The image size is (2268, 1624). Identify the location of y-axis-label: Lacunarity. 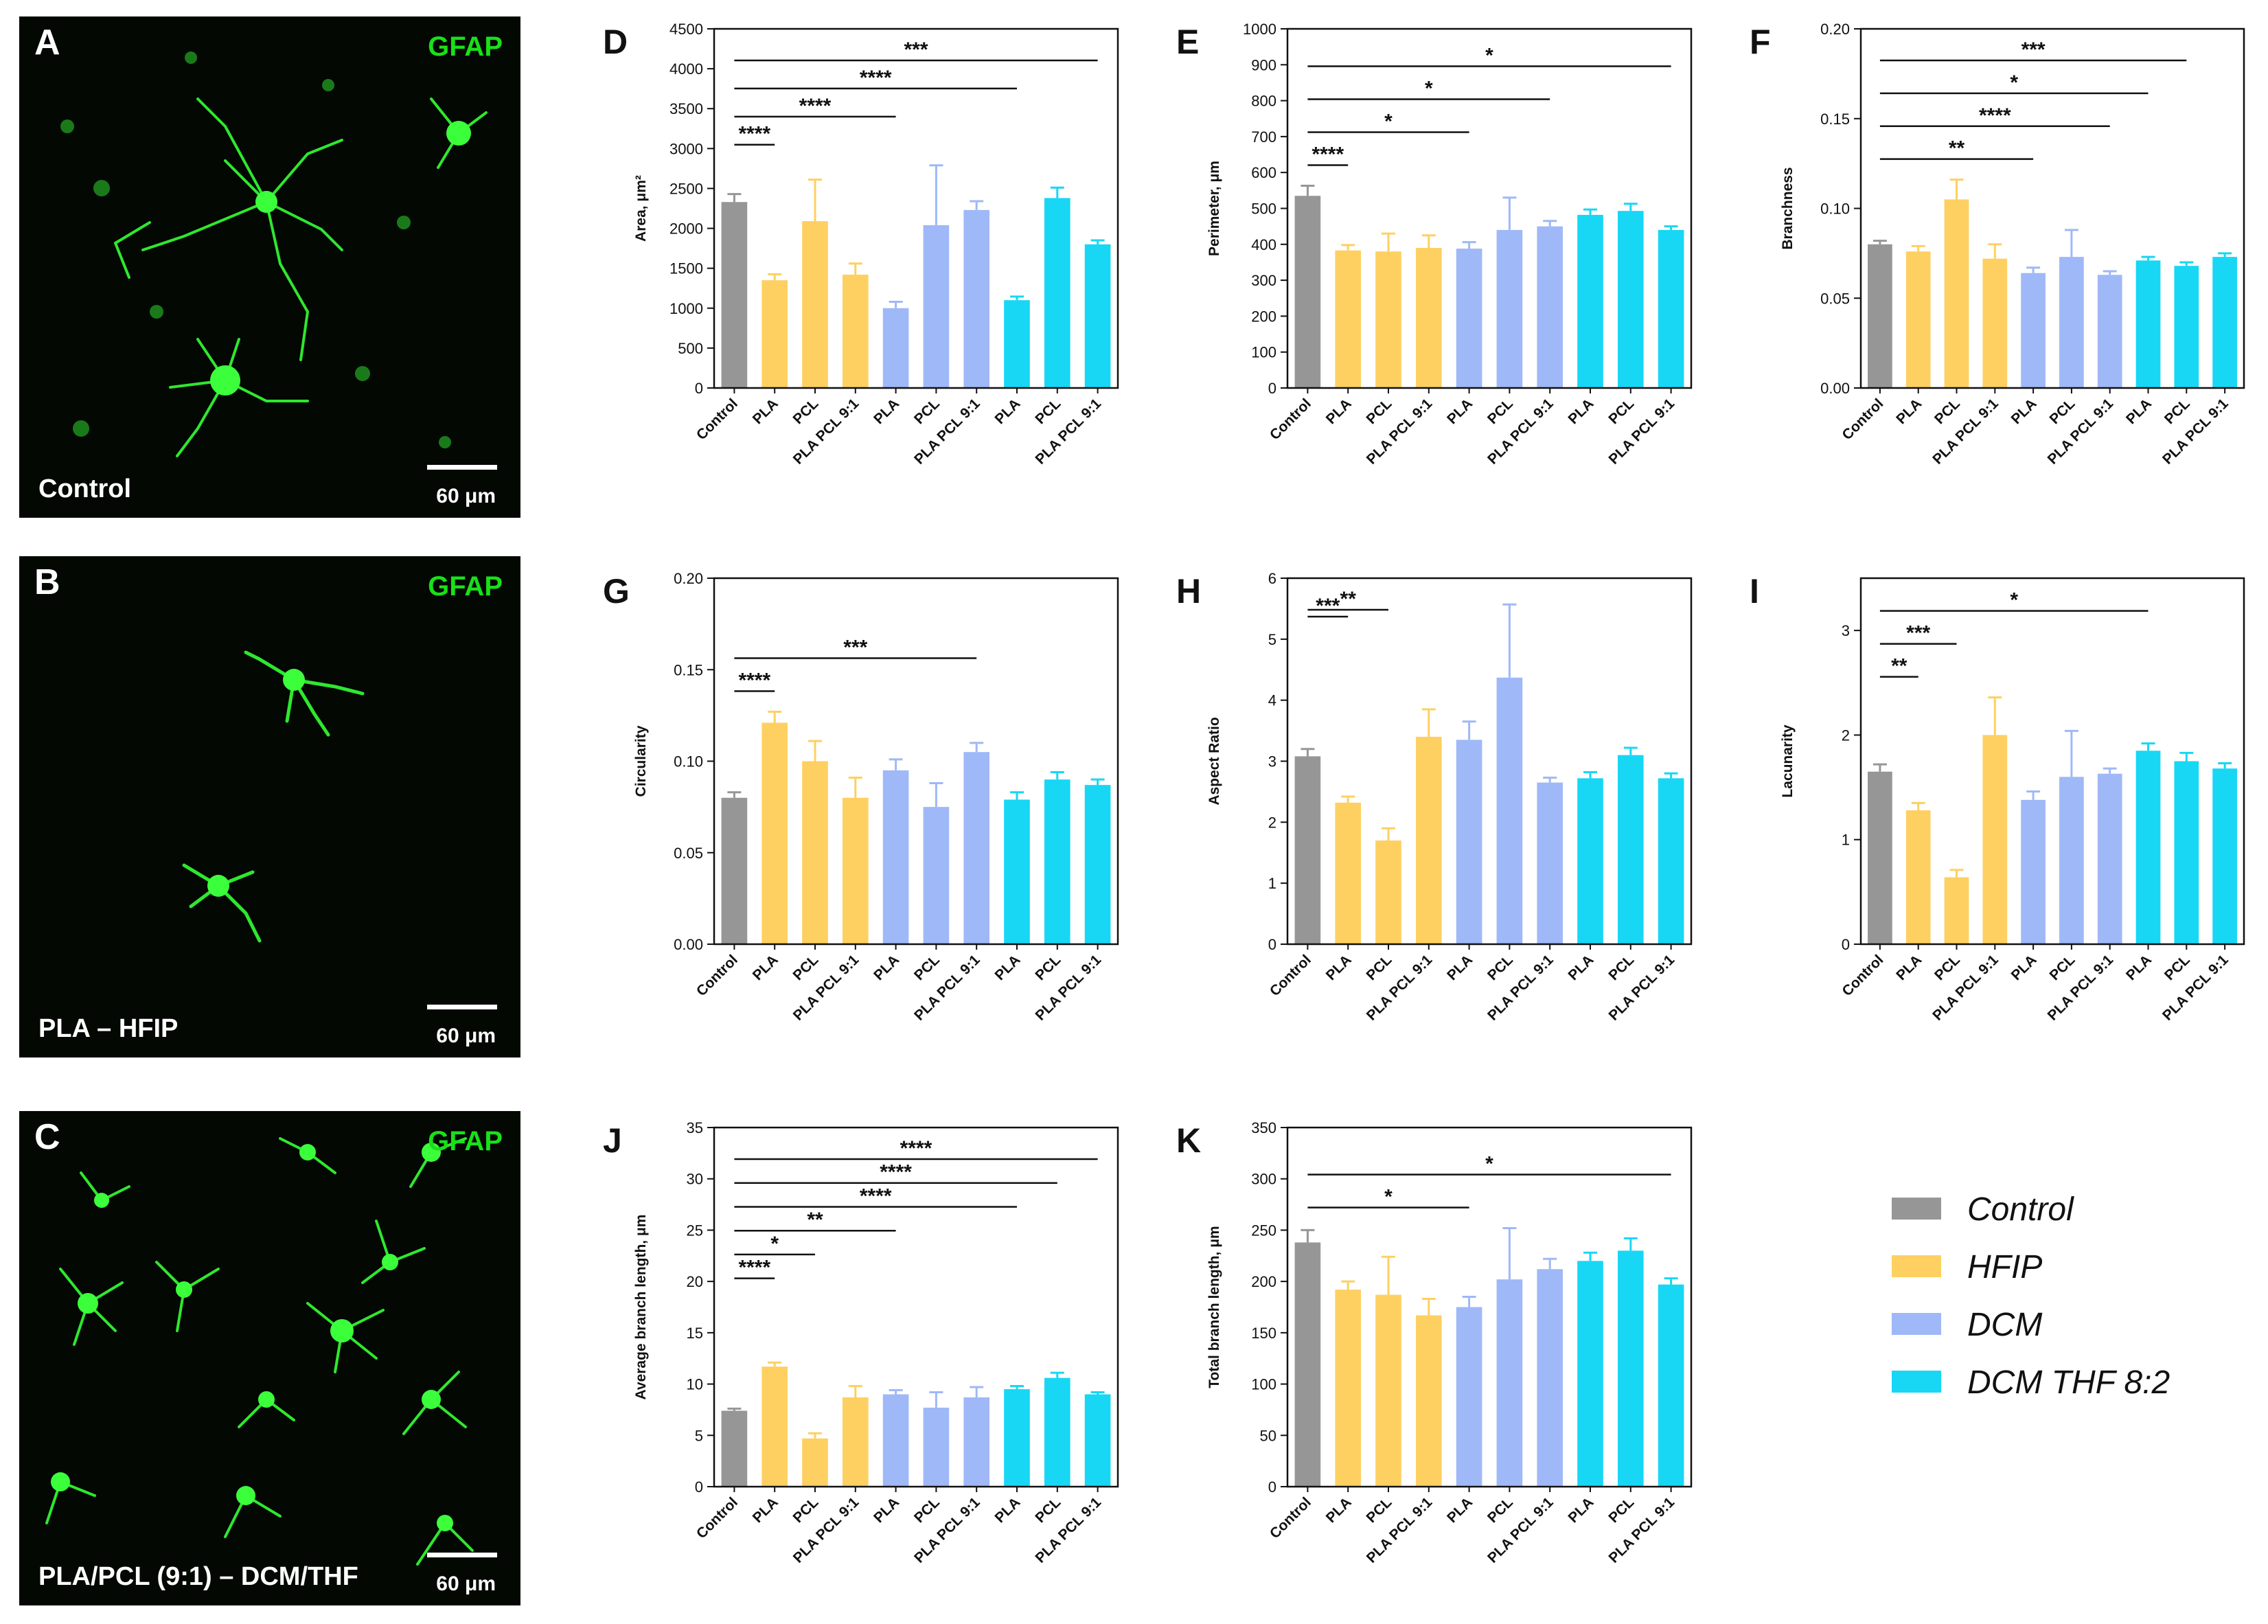
(1788, 761).